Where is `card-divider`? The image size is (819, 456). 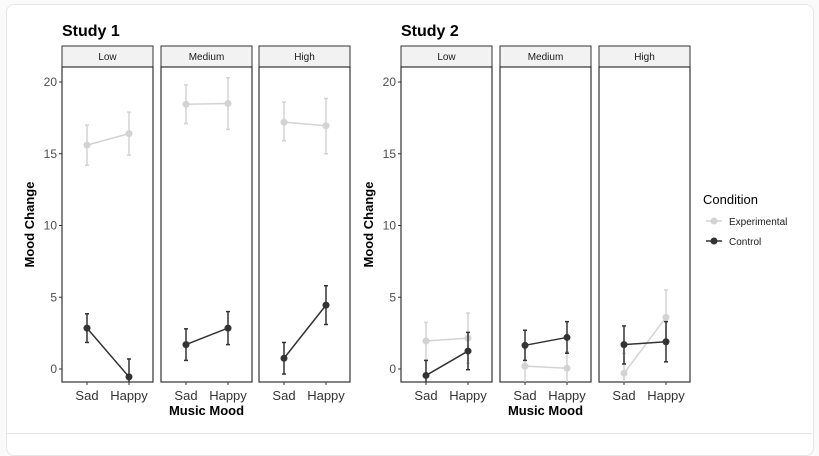
card-divider is located at coordinates (409, 433).